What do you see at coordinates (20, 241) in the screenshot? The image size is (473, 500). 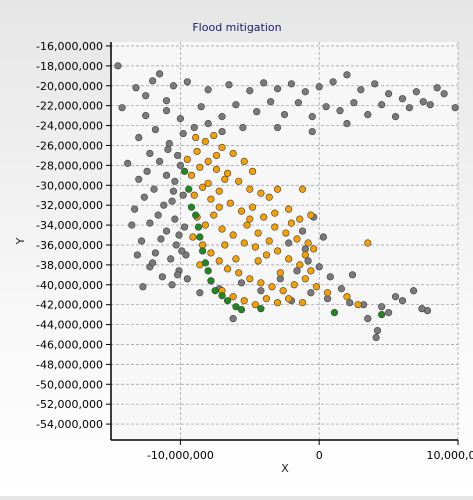 I see `y-axis-label: Y` at bounding box center [20, 241].